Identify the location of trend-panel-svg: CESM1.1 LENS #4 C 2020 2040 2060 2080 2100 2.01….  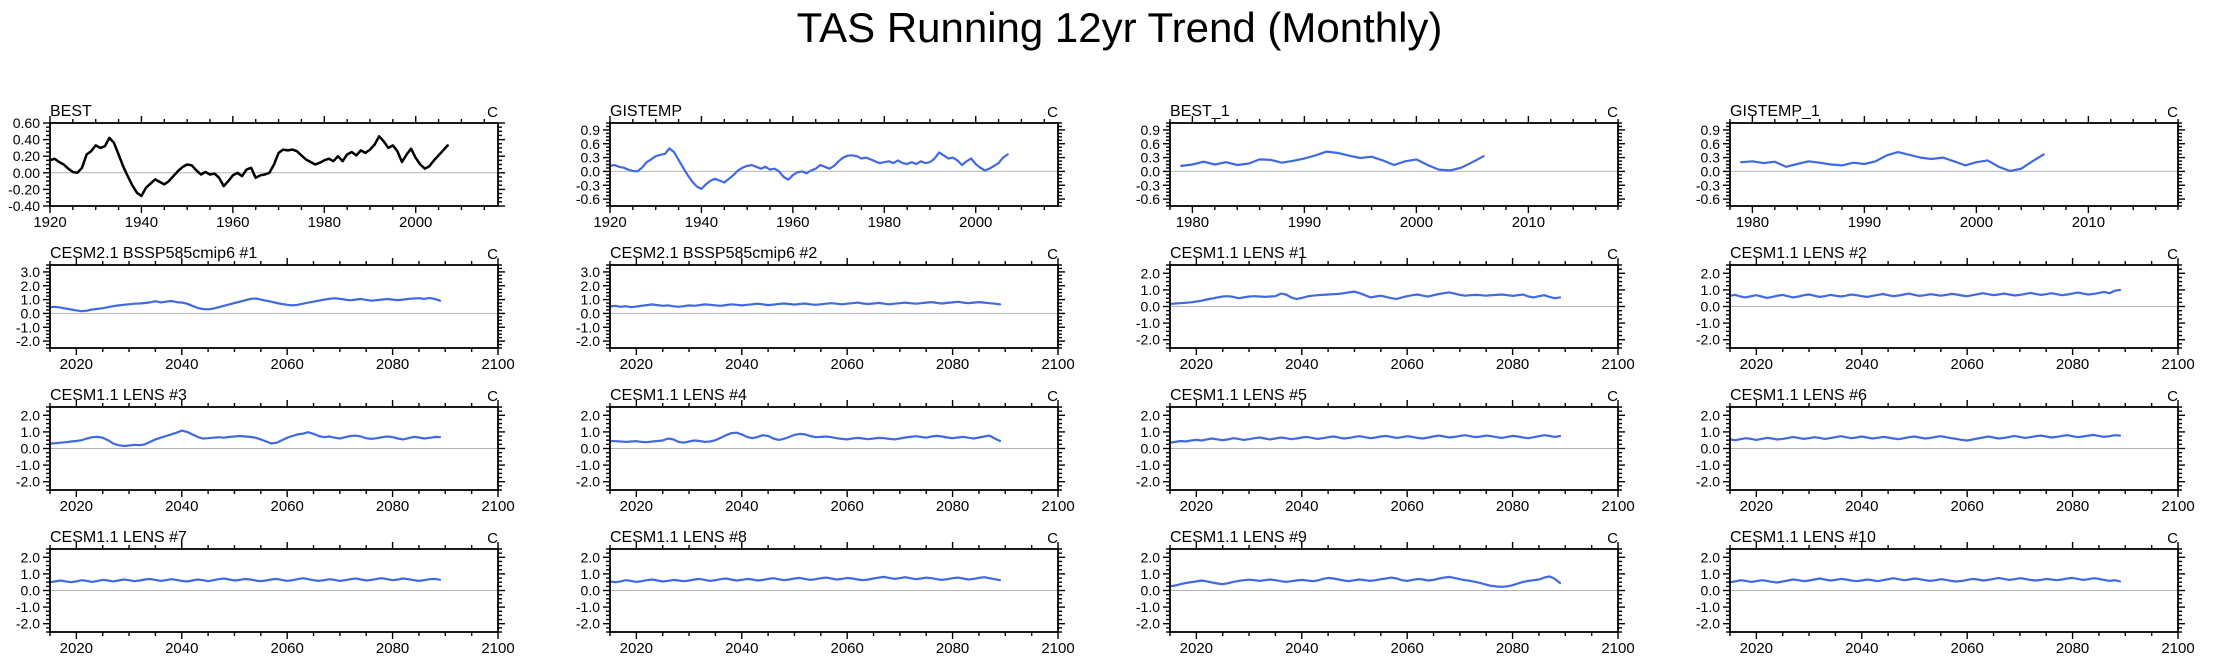
(825, 451).